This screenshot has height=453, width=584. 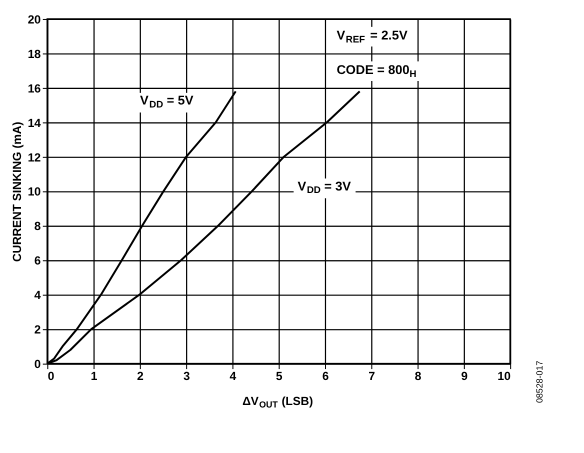 I want to click on y-tick-label: 16, so click(x=35, y=88).